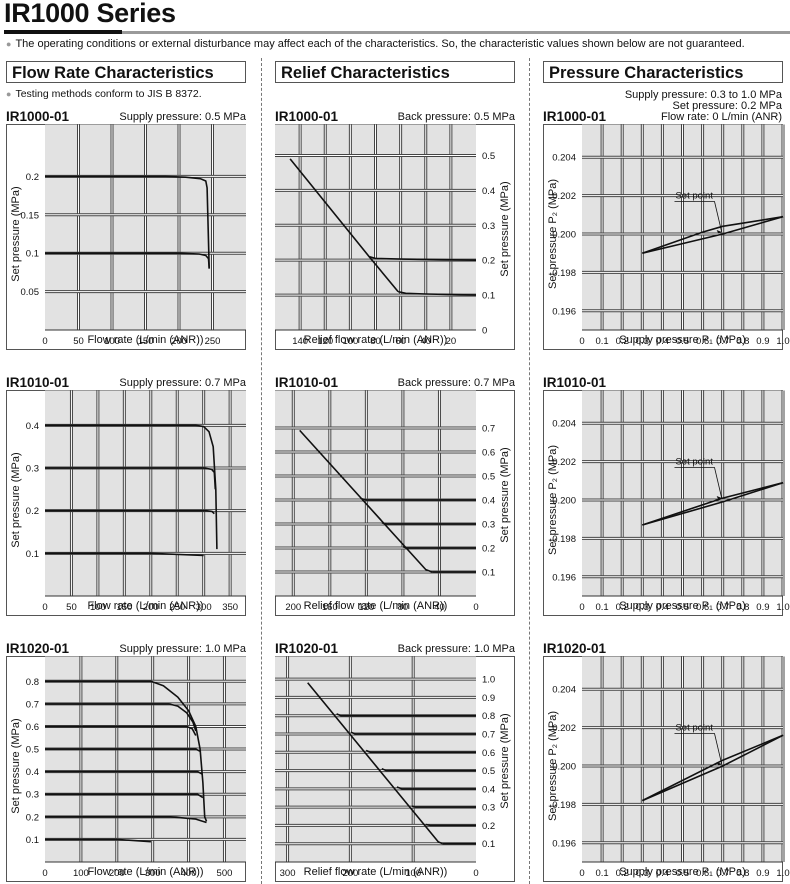  Describe the element at coordinates (742, 341) in the screenshot. I see `x-tick-label: 0.8` at that location.